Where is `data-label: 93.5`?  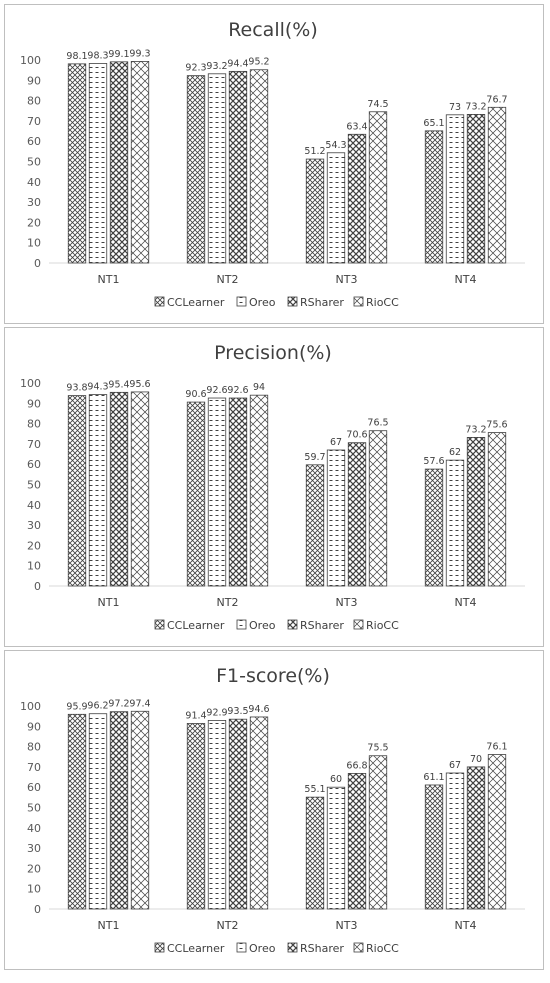 data-label: 93.5 is located at coordinates (237, 711).